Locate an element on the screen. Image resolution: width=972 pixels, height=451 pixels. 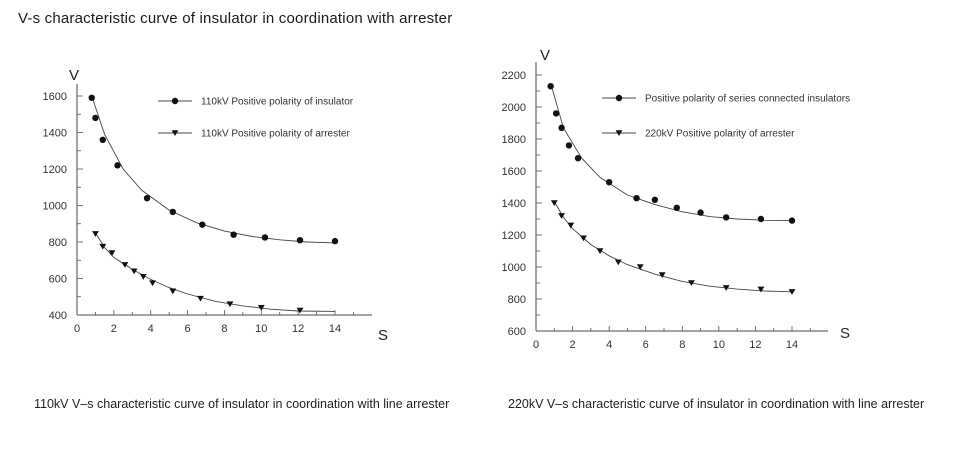
chart-220kv-y-tick-label: 2200 is located at coordinates (514, 76).